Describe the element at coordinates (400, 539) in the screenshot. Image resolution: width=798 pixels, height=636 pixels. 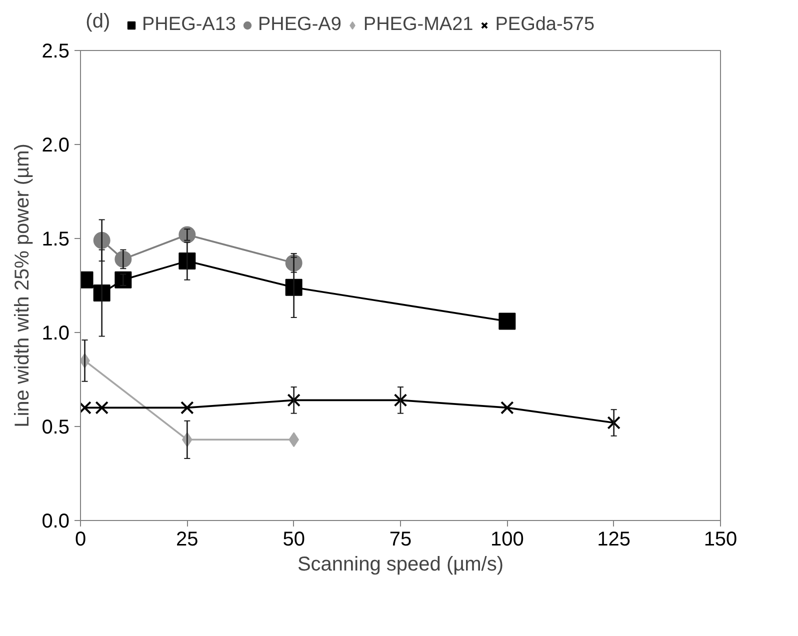
I see `x-tick-label: 75` at that location.